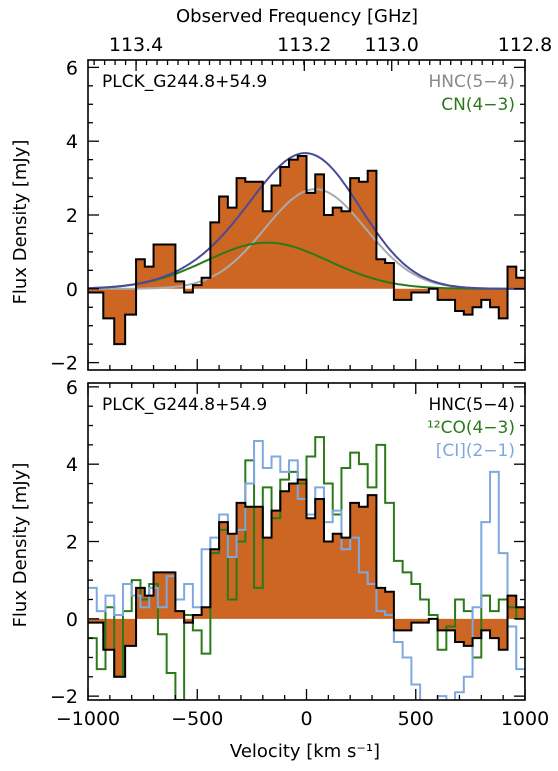 This screenshot has width=558, height=771. Describe the element at coordinates (471, 428) in the screenshot. I see `legend-entry: ¹²CO(4−3)` at that location.